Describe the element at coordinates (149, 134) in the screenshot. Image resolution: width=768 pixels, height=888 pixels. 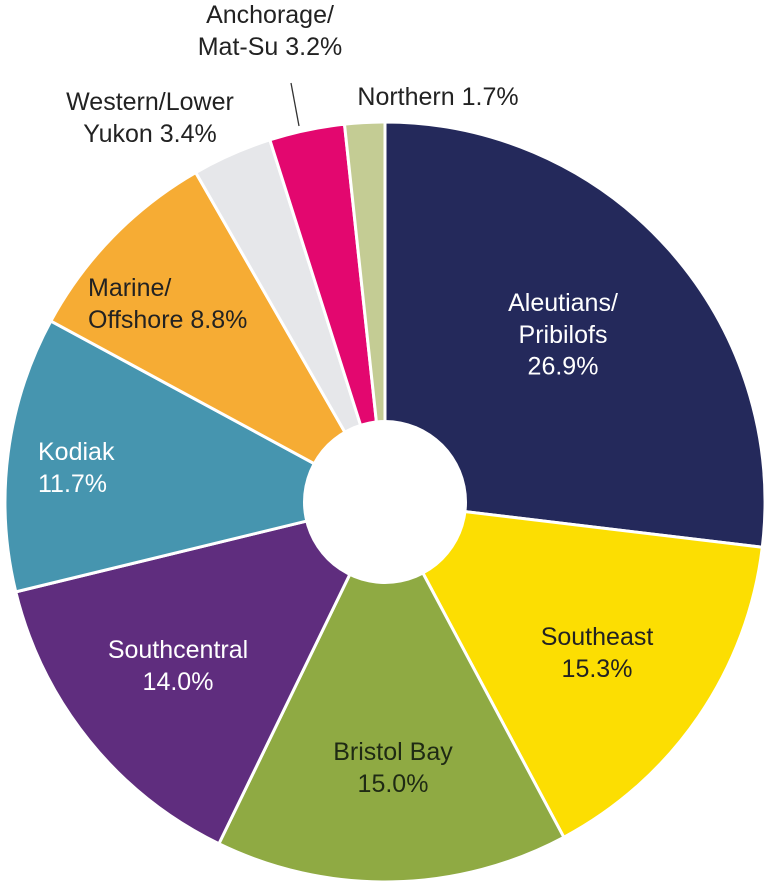
I see `label-line: Yukon 3.4%` at that location.